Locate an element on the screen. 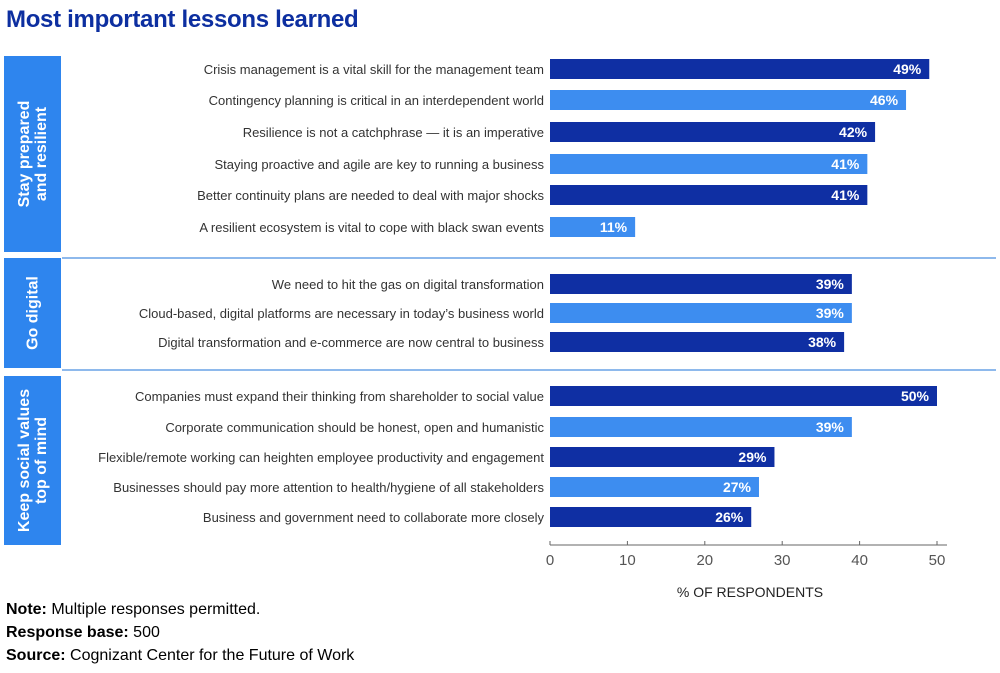  data-label: 42% is located at coordinates (853, 132).